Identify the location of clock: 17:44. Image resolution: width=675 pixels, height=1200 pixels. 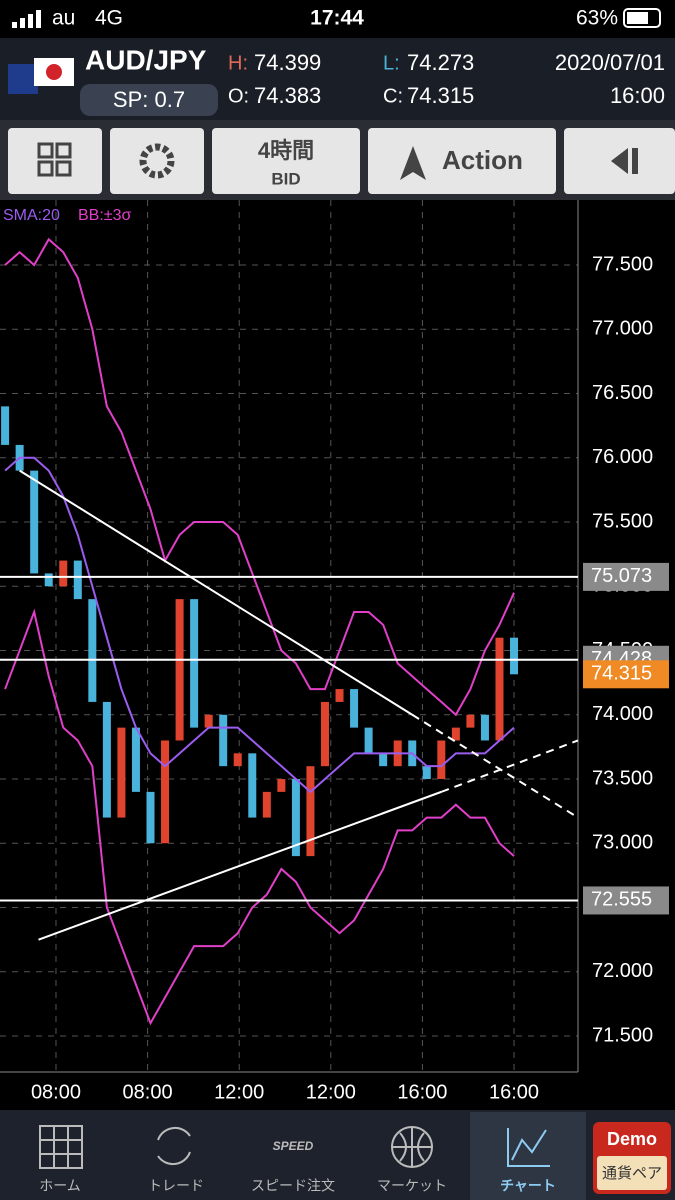
(337, 18).